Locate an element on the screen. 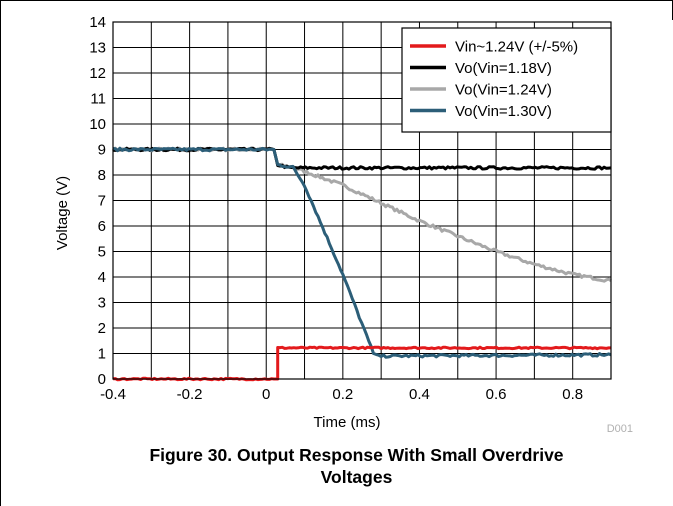  legend-label: Vo(Vin=1.24V) is located at coordinates (503, 90).